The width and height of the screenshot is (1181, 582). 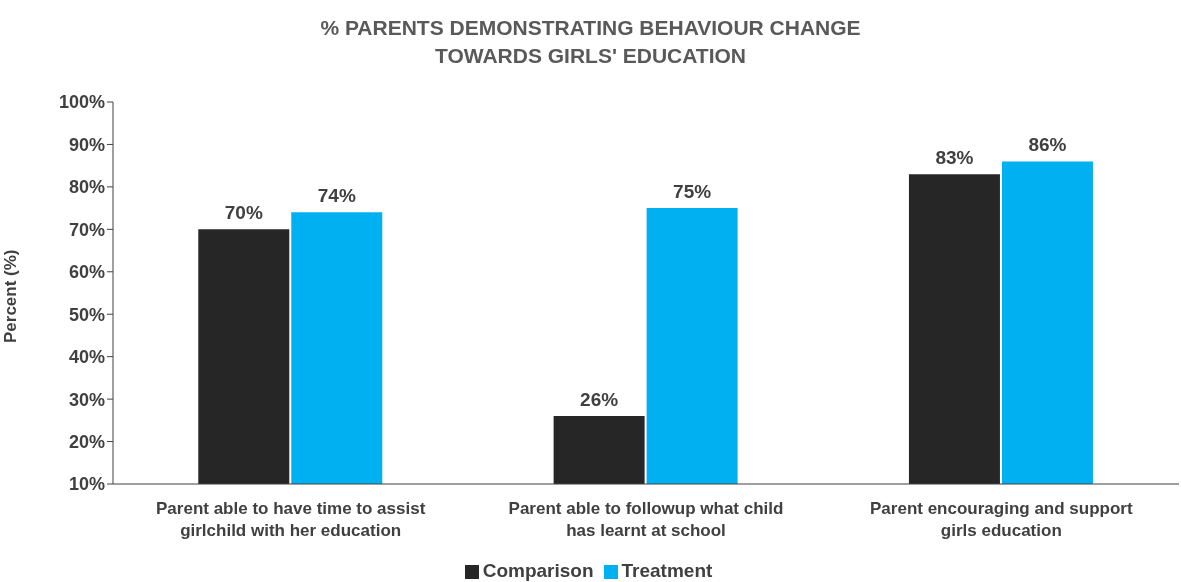 What do you see at coordinates (86, 229) in the screenshot?
I see `y-tick-label: 70%` at bounding box center [86, 229].